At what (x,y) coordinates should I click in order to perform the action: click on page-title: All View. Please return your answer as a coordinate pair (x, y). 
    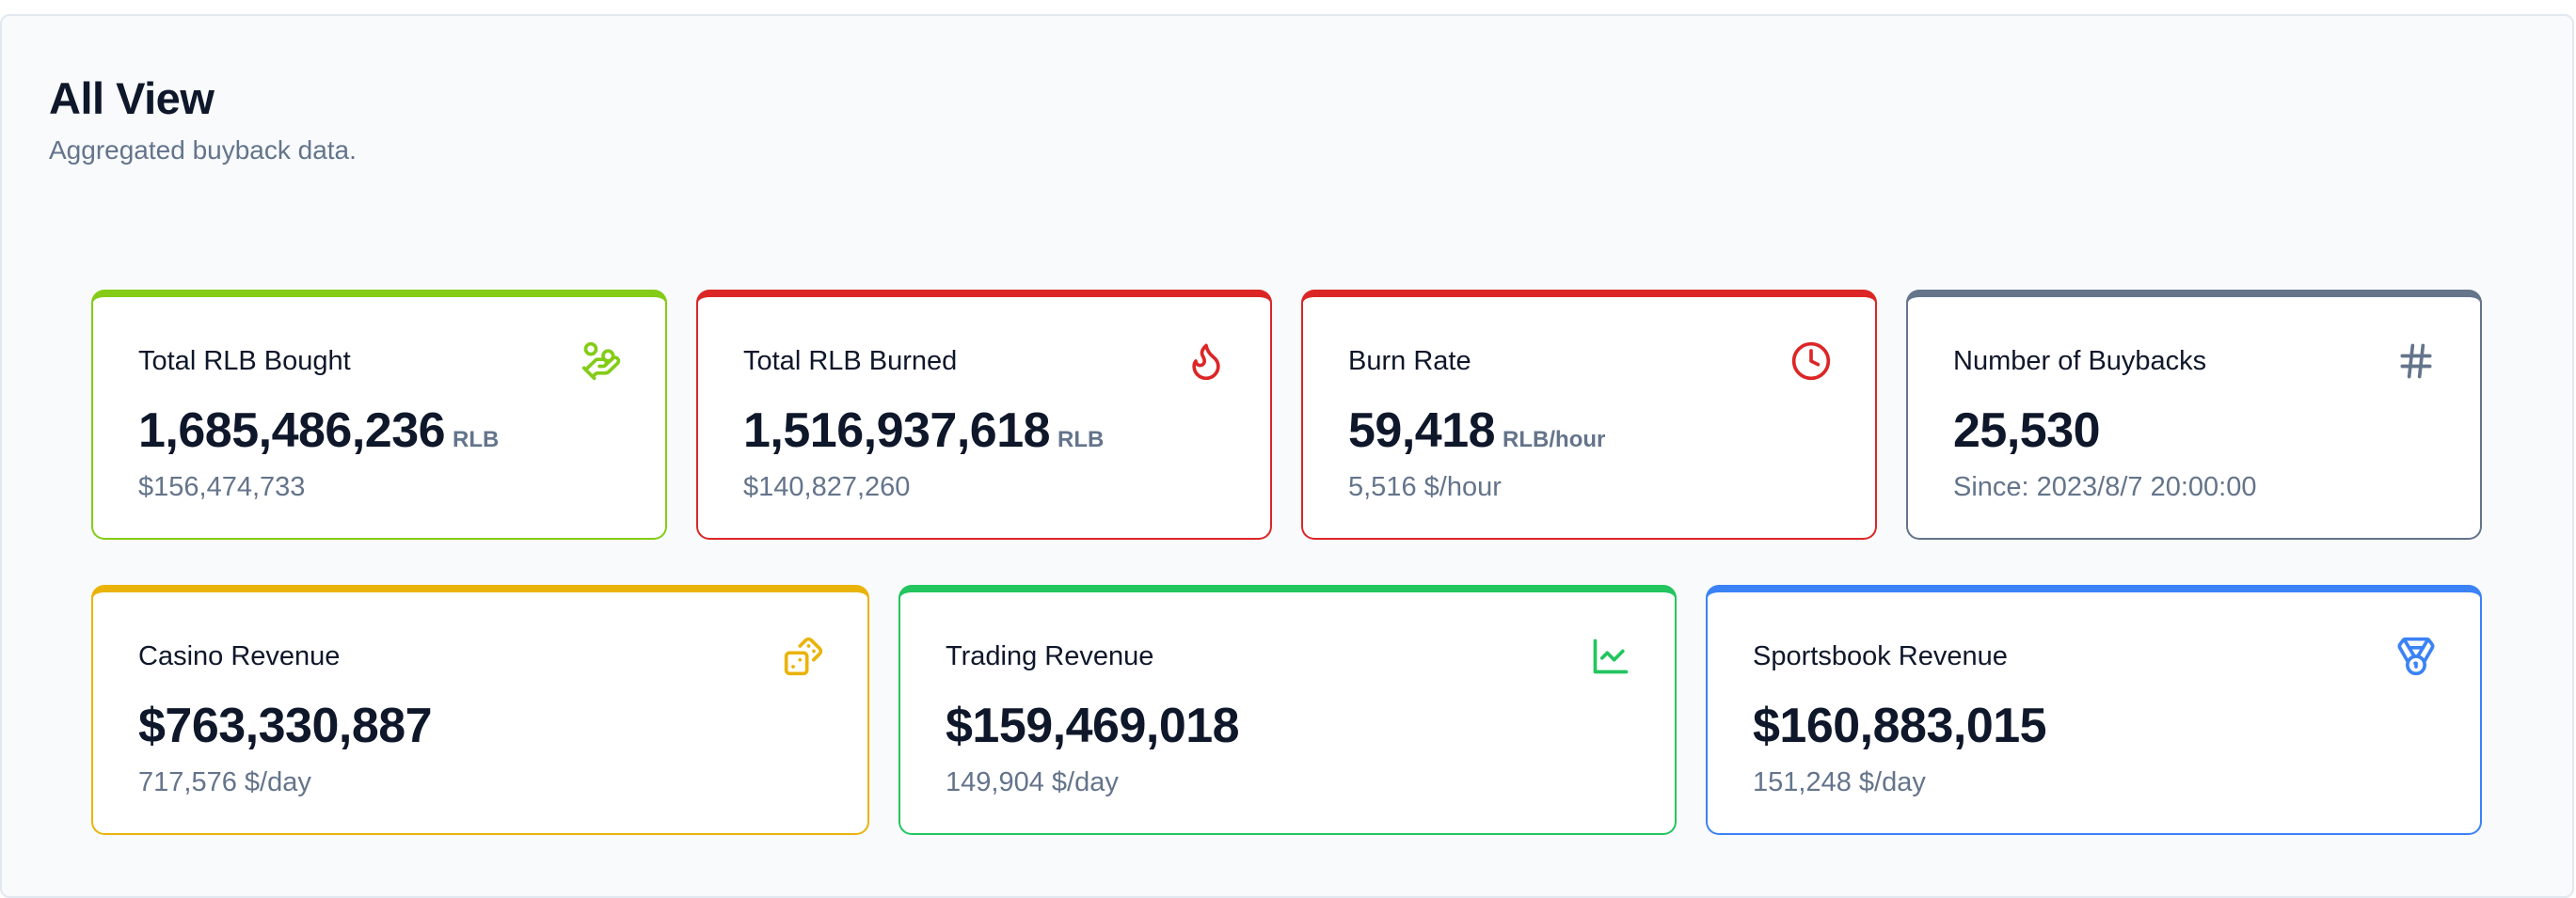
    Looking at the image, I should click on (132, 98).